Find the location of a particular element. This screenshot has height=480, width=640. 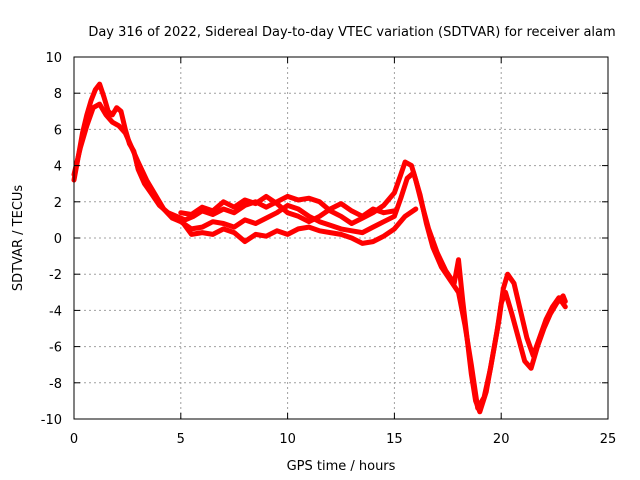

x-tick-label: 15 is located at coordinates (394, 439).